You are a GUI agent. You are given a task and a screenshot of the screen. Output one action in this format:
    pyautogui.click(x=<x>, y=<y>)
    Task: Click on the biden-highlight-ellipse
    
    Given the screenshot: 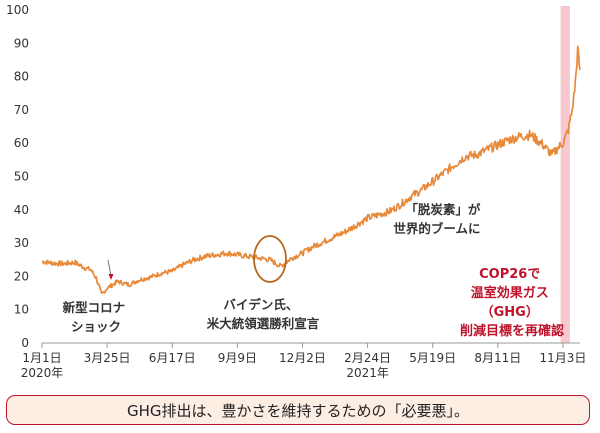 What is the action you would take?
    pyautogui.click(x=270, y=259)
    